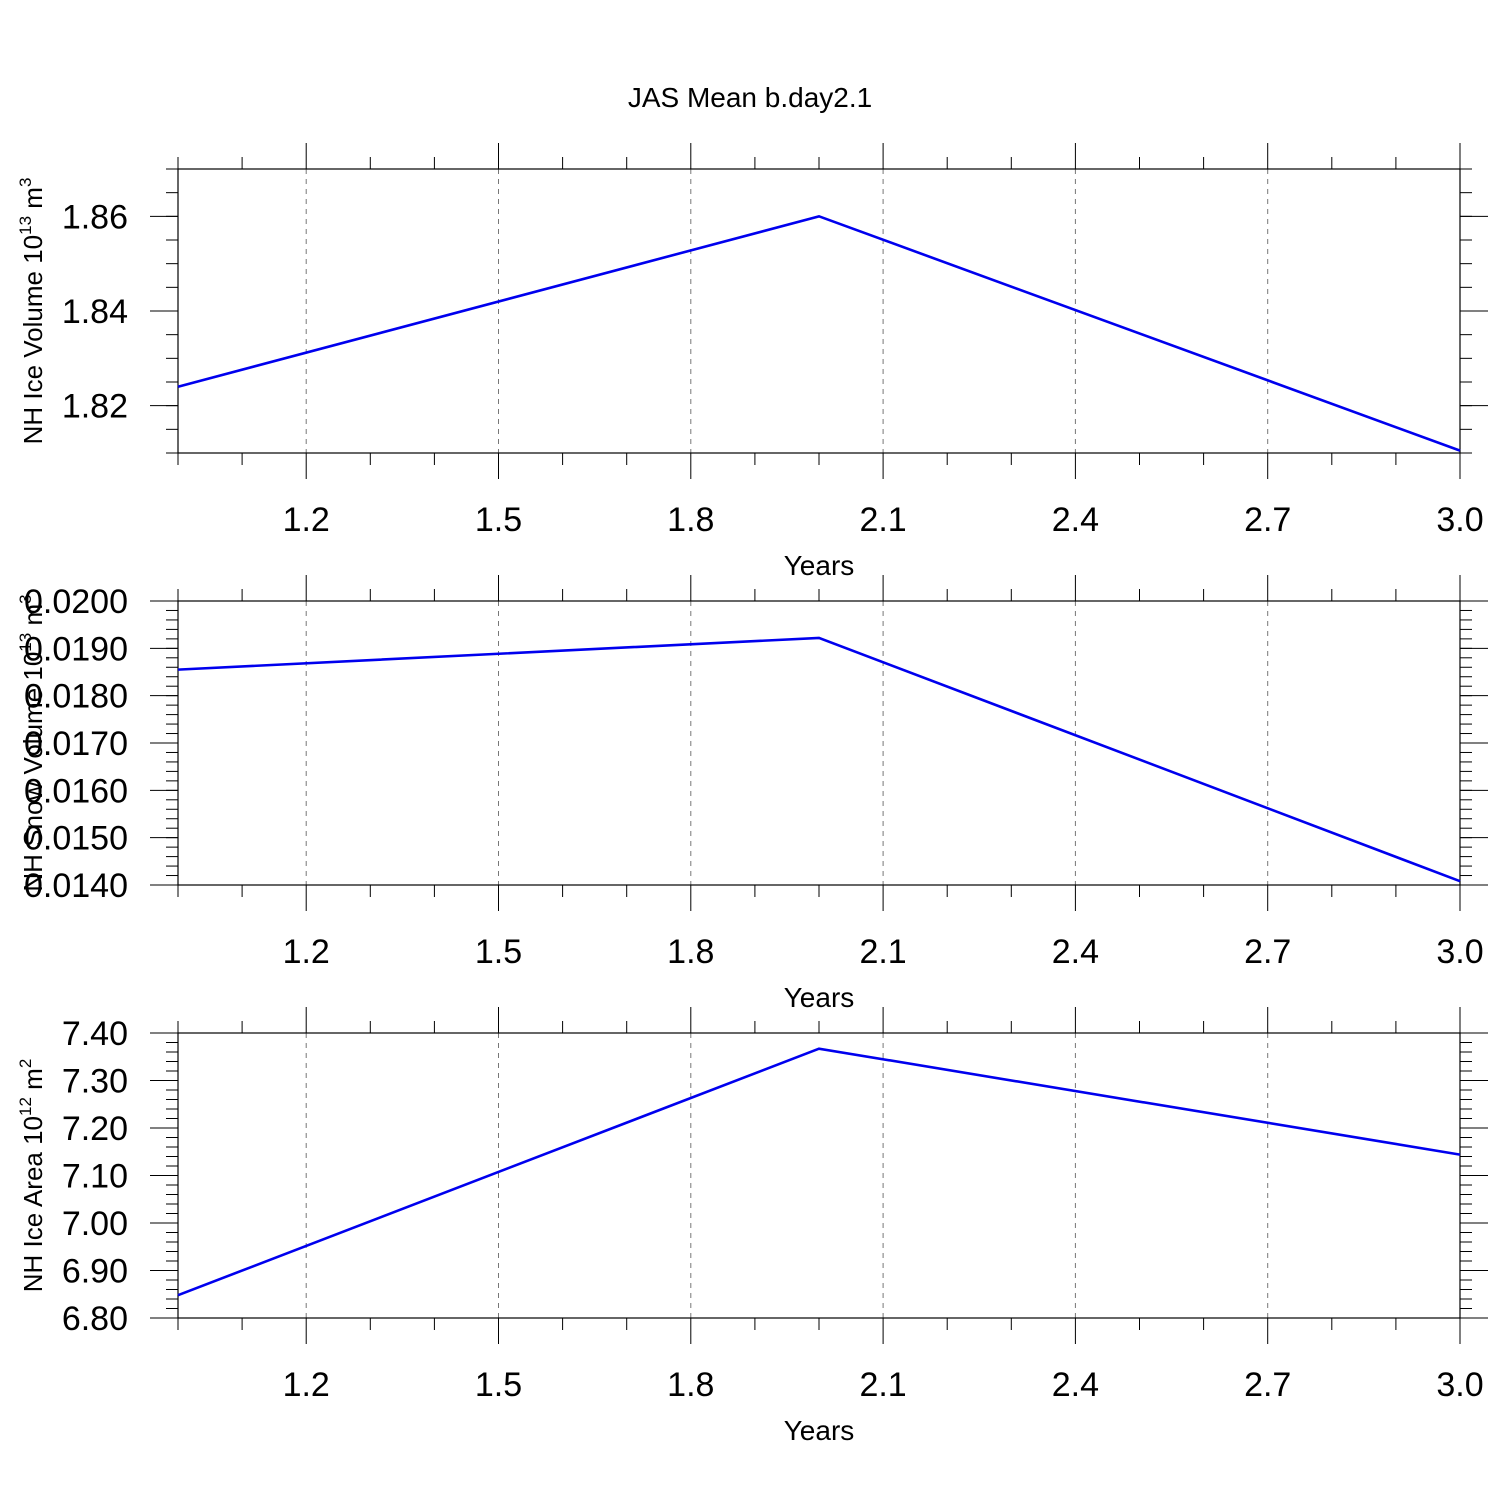 The height and width of the screenshot is (1500, 1500). I want to click on y-axis-title: NH Snow Volume 1013 m3, so click(32, 742).